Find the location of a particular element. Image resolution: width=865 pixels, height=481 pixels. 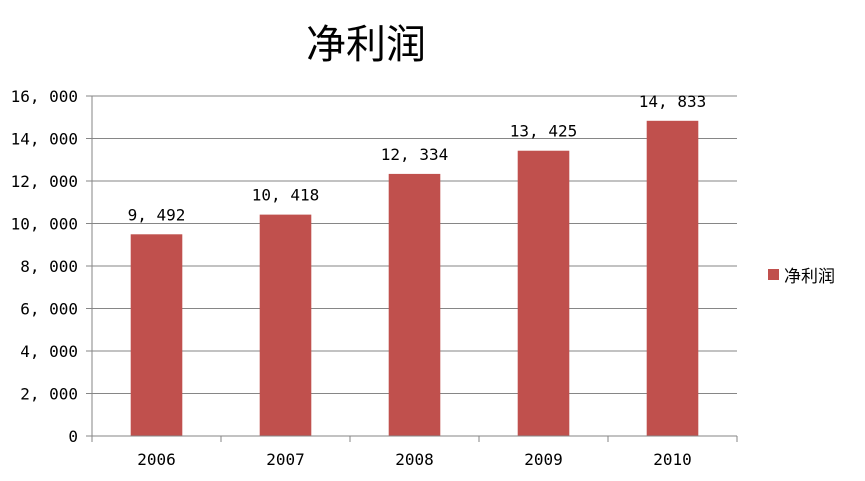

y-tick-label: 2, 000 is located at coordinates (49, 394).